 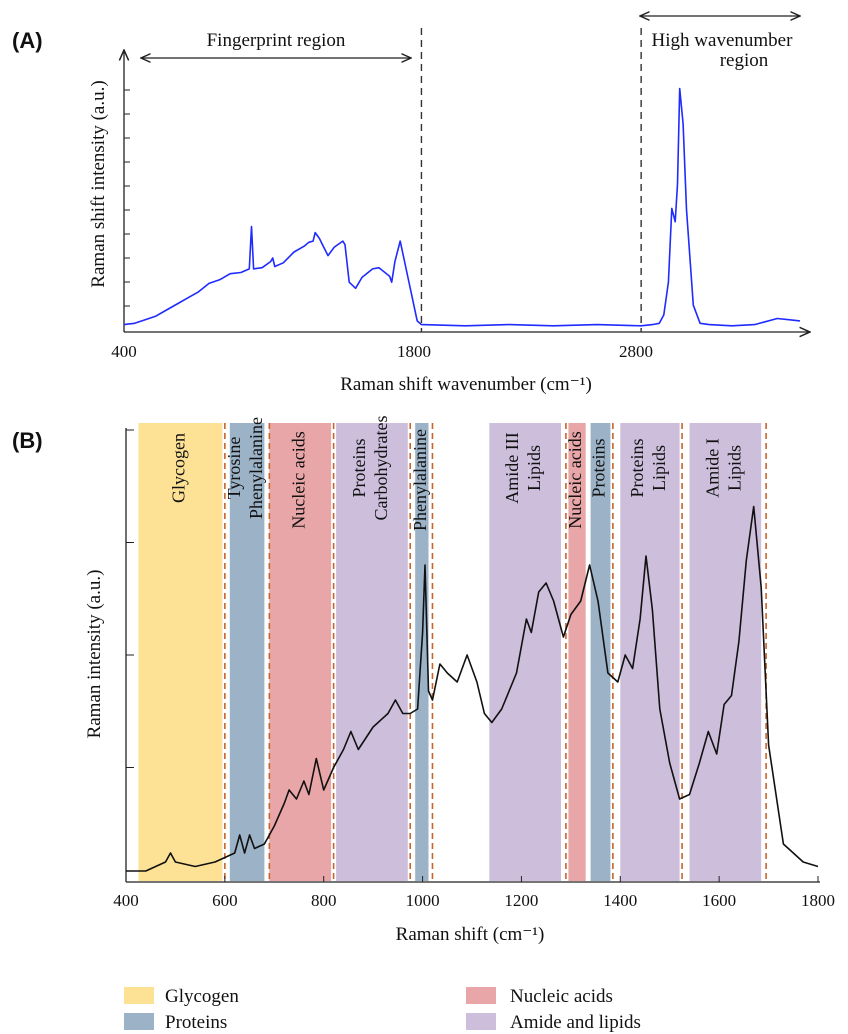 I want to click on legend-label-proteins: Proteins, so click(x=196, y=1022).